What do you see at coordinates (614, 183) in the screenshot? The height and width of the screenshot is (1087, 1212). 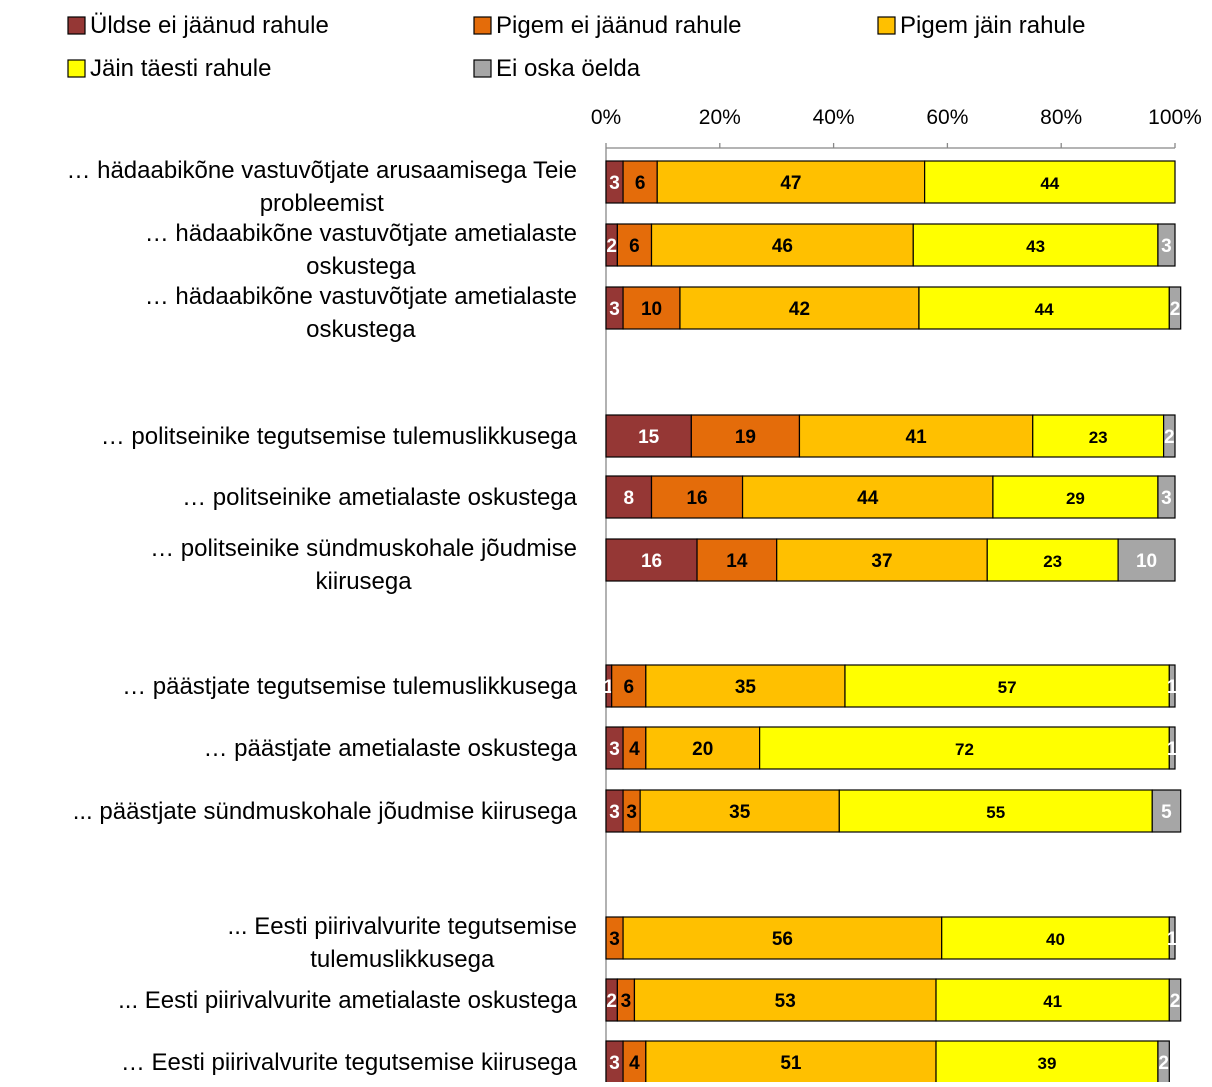 I see `bar-value-label-r1-s1: 3` at bounding box center [614, 183].